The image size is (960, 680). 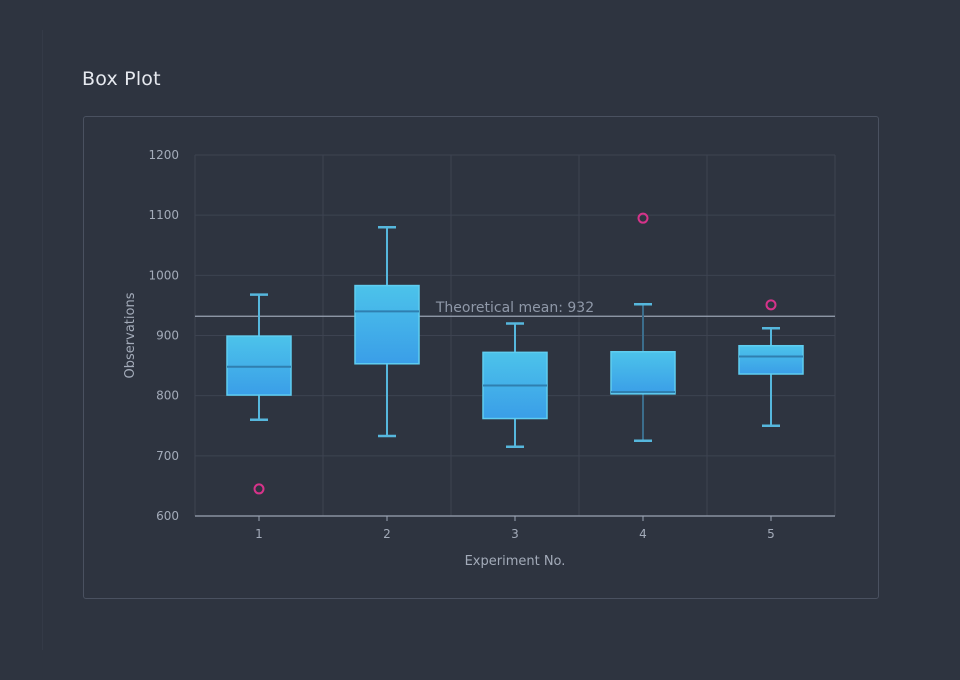 I want to click on reference-line-group: Theoretical mean: 932, so click(x=515, y=308).